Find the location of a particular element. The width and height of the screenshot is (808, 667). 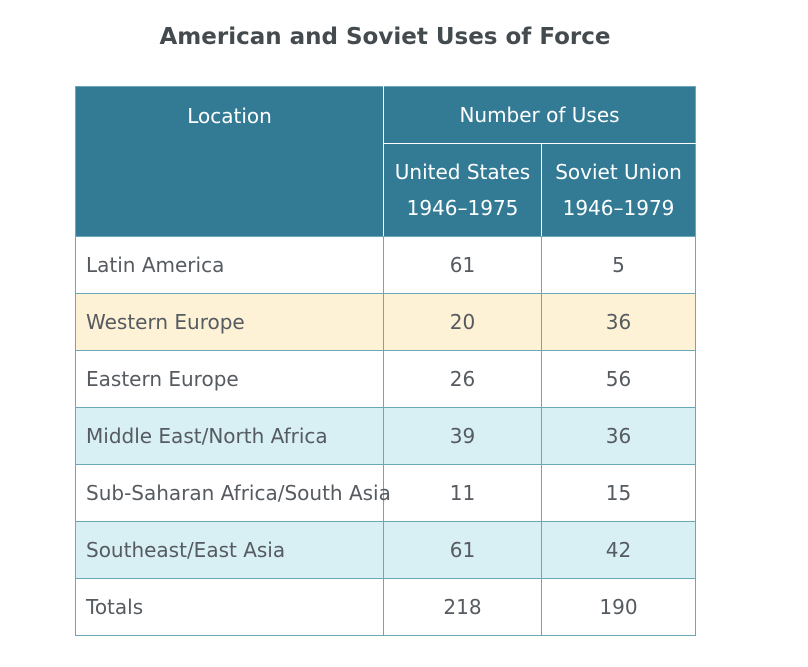

us-value-cell: 11 is located at coordinates (462, 493).